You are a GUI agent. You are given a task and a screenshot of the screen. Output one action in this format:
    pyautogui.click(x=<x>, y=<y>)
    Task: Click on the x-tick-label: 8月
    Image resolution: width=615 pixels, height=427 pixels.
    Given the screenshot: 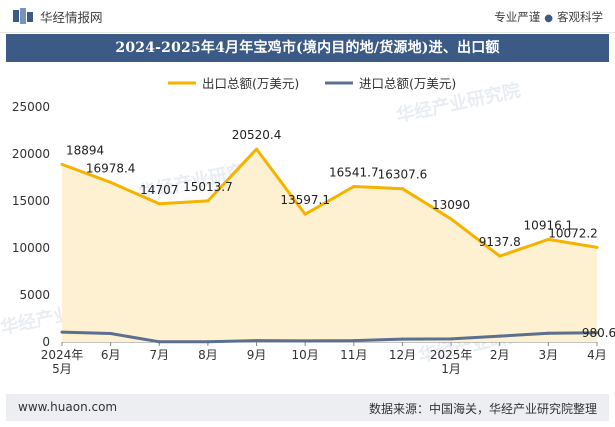 What is the action you would take?
    pyautogui.click(x=208, y=355)
    